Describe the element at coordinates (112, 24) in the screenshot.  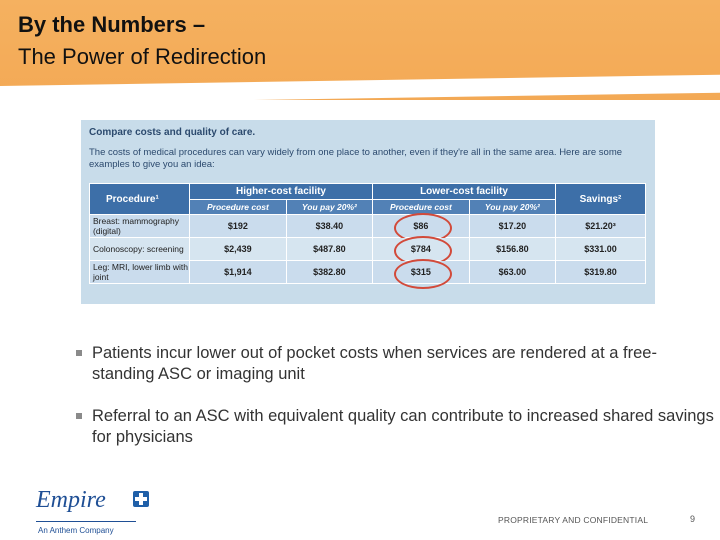
I see `slide-title: By the Numbers –` at that location.